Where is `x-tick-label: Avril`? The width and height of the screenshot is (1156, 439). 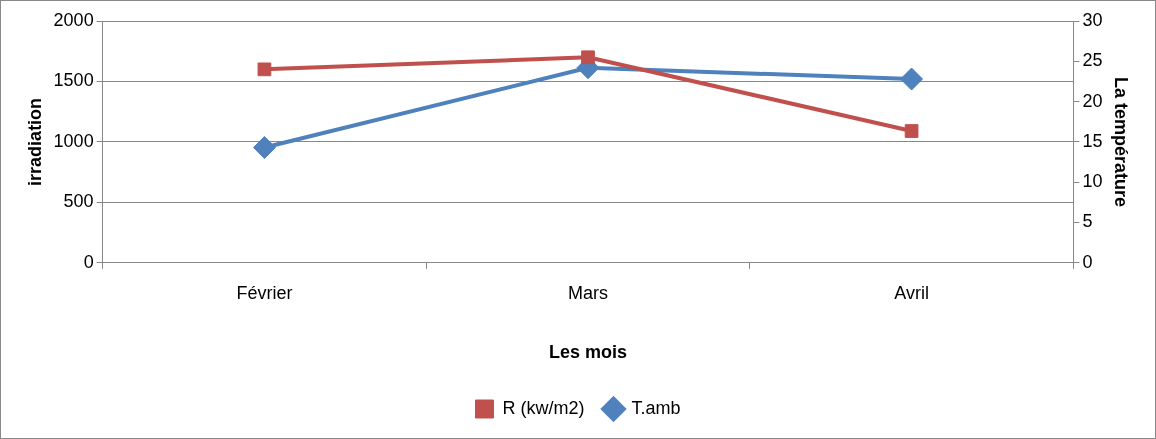 x-tick-label: Avril is located at coordinates (911, 292).